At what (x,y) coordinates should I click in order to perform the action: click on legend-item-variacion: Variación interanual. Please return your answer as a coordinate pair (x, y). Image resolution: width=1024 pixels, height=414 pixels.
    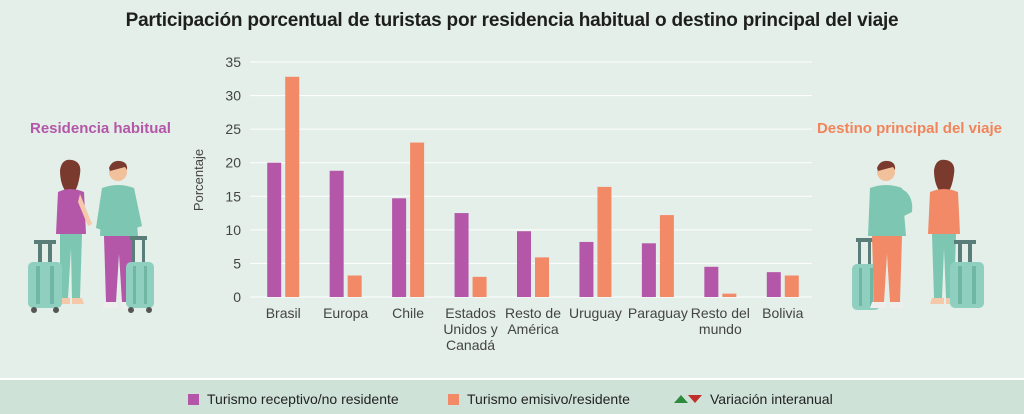
    Looking at the image, I should click on (753, 399).